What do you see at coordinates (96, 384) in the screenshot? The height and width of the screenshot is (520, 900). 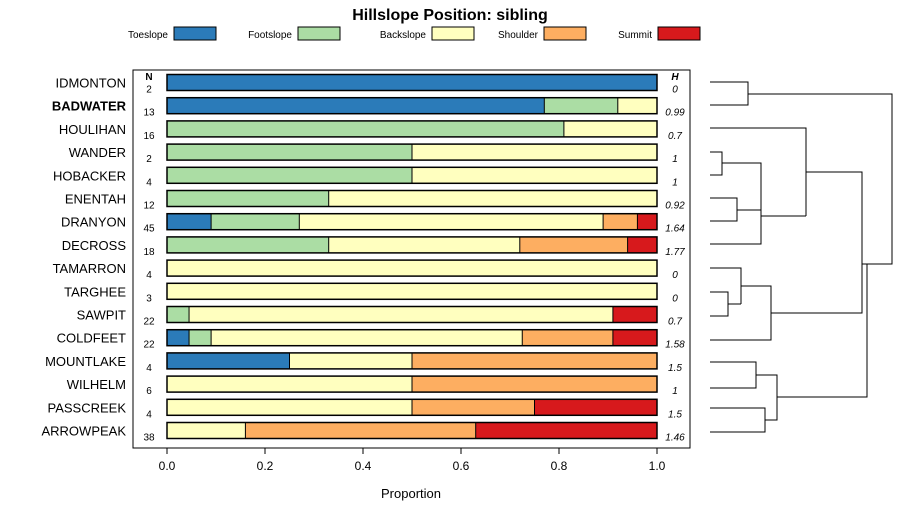 I see `row-label: WILHELM` at bounding box center [96, 384].